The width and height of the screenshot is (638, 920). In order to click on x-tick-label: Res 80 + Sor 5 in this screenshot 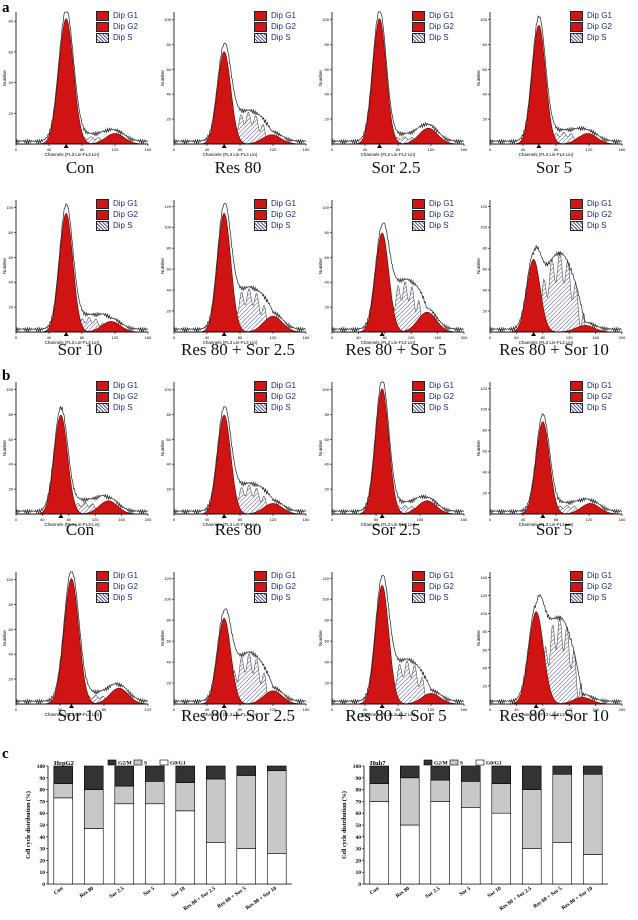, I will do `click(231, 898)`.